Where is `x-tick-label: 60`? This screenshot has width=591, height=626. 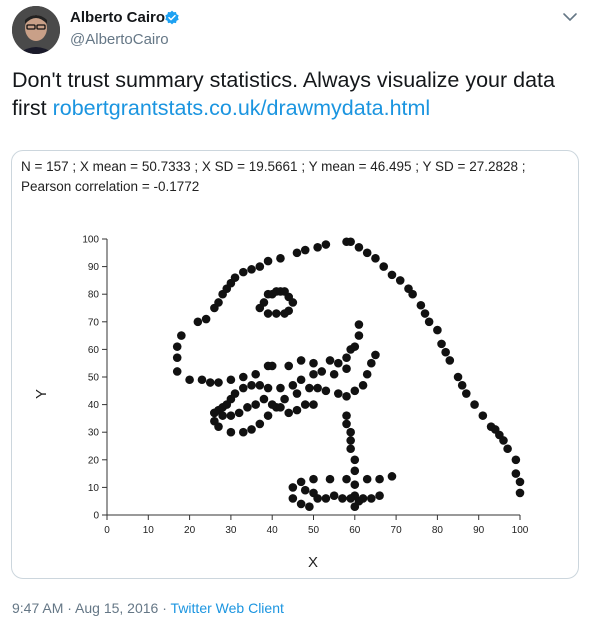
x-tick-label: 60 is located at coordinates (355, 530).